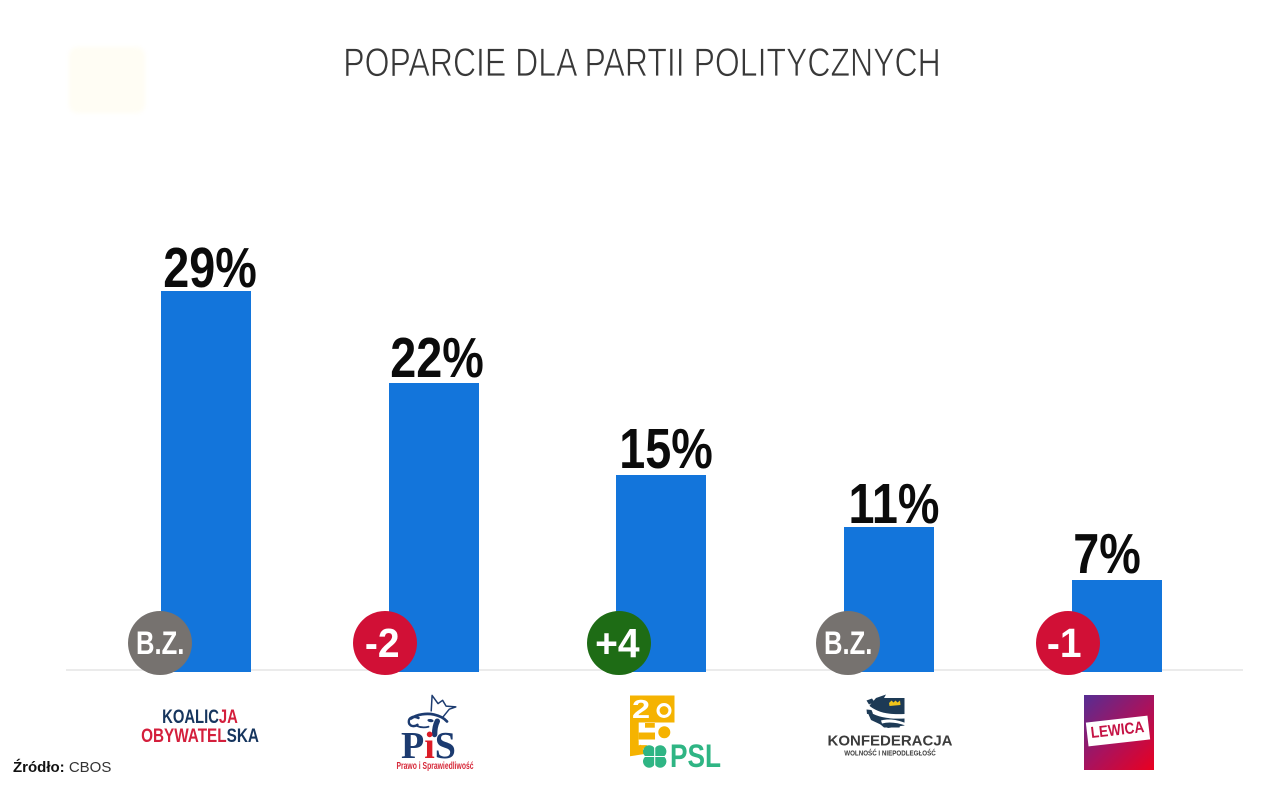  I want to click on svg-text: WOLNOŚĆ I NIEPODLEGŁOŚĆ, so click(890, 753).